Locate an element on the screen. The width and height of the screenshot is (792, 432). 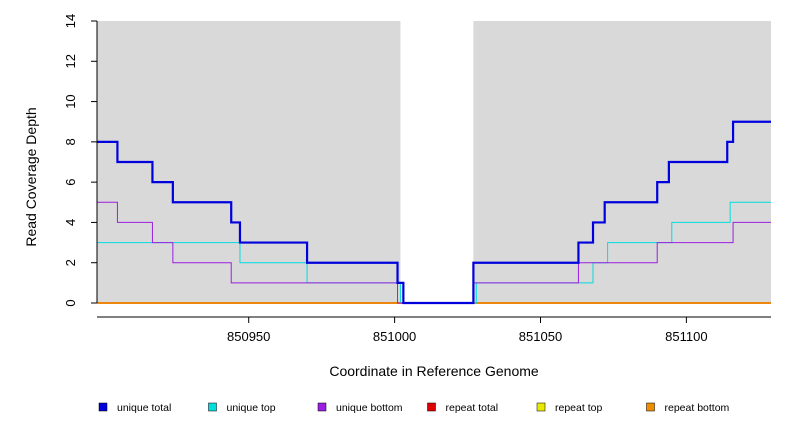
y-tick-label: 12 is located at coordinates (70, 61).